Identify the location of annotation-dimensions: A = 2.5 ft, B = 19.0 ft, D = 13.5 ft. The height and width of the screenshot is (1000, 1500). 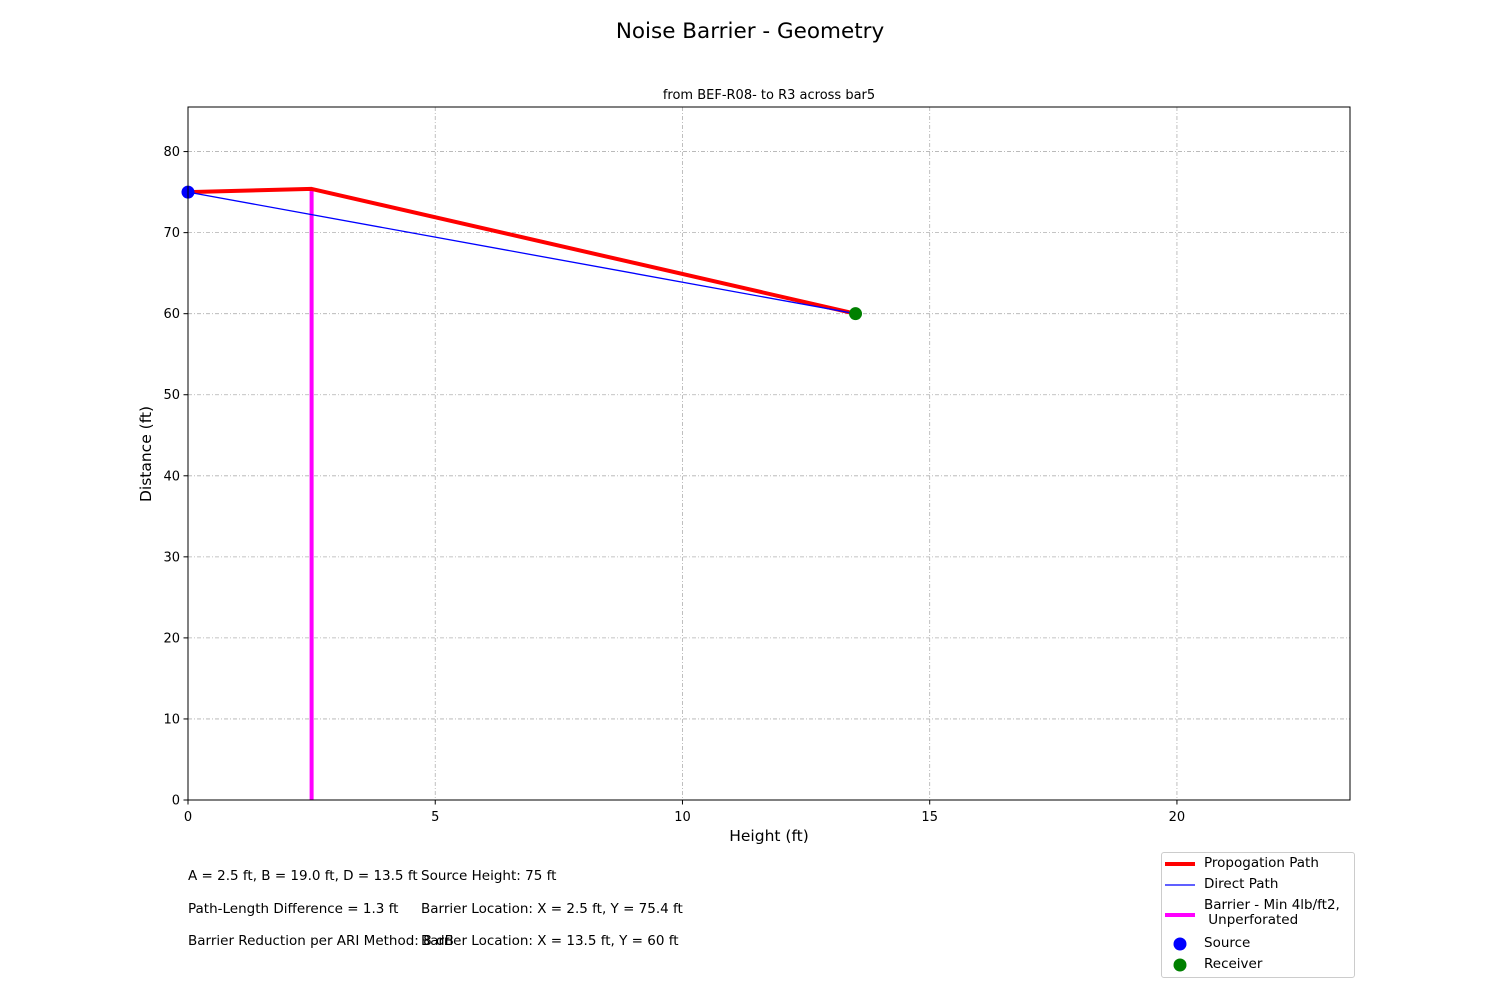
(303, 876).